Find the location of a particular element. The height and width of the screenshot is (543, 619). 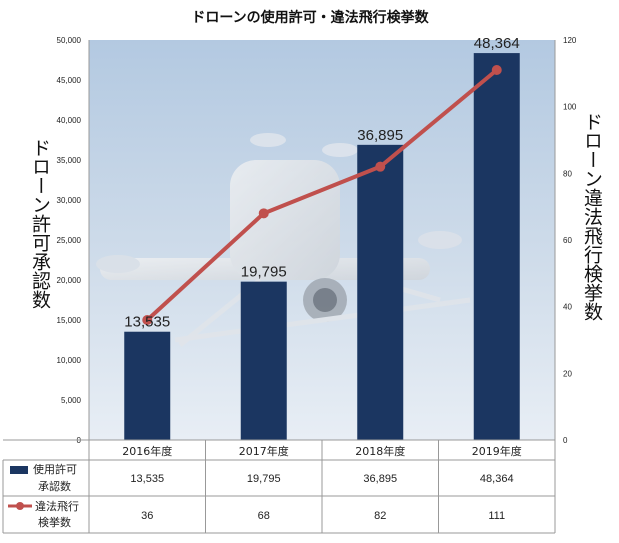

bar-value-label: 13,535 is located at coordinates (147, 322).